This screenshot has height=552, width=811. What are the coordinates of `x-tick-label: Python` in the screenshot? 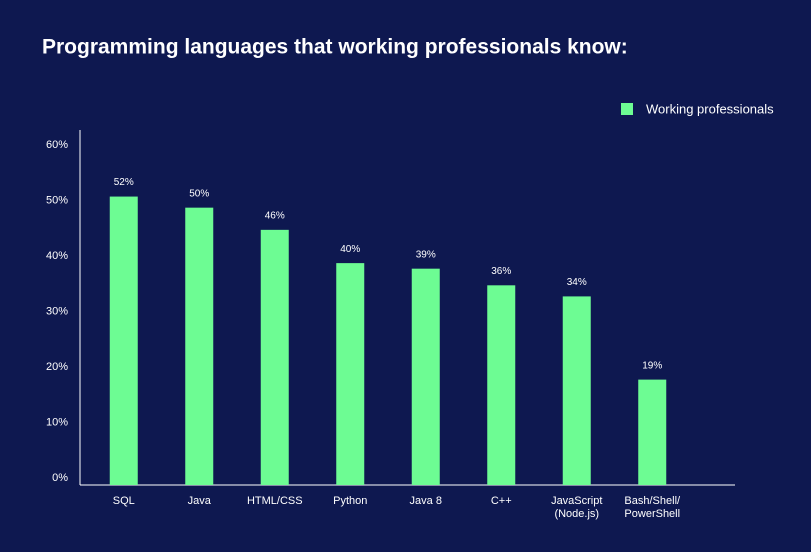 It's located at (350, 501).